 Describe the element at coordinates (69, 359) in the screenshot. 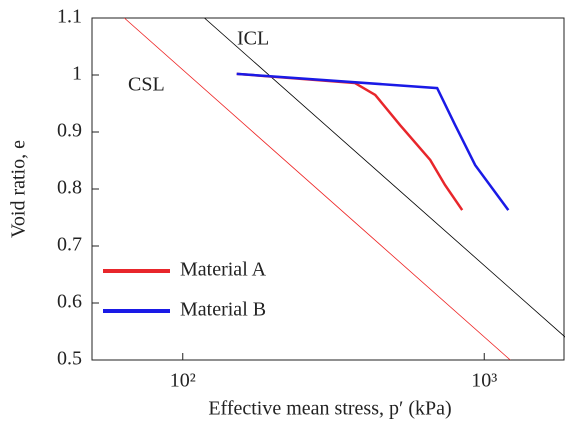

I see `y-tick-label: 0.5` at that location.